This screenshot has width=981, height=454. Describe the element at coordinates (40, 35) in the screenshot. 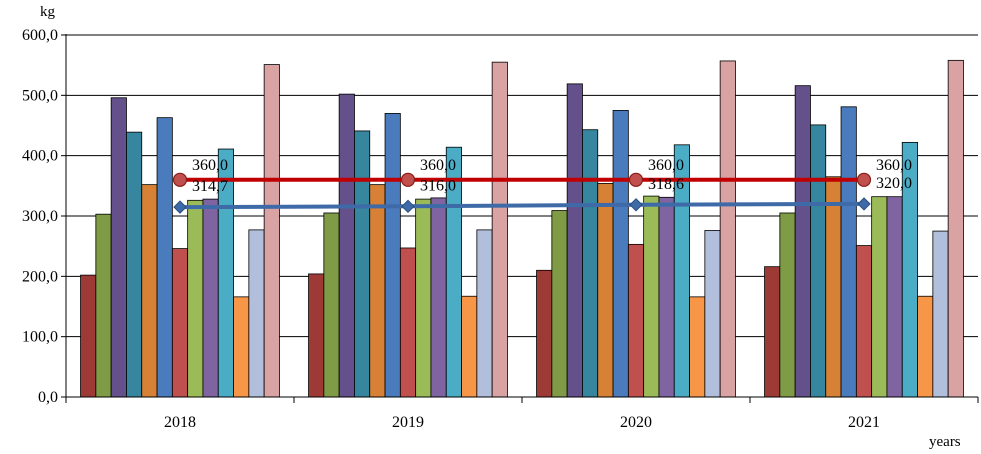

I see `y-tick-label: 600,0` at that location.